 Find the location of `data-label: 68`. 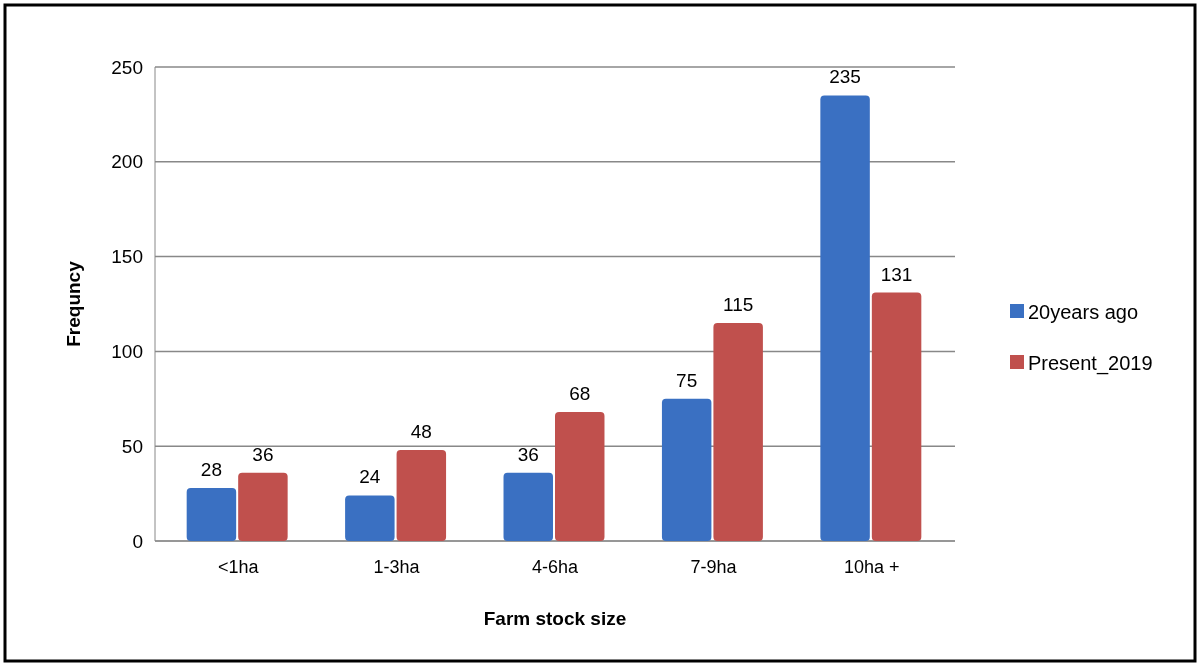

data-label: 68 is located at coordinates (580, 394).